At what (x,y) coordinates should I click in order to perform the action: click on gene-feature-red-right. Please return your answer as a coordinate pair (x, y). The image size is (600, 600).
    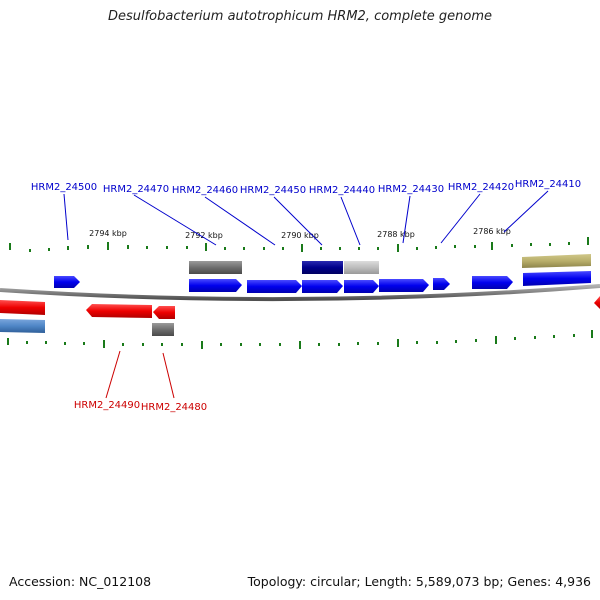
    Looking at the image, I should click on (597, 302).